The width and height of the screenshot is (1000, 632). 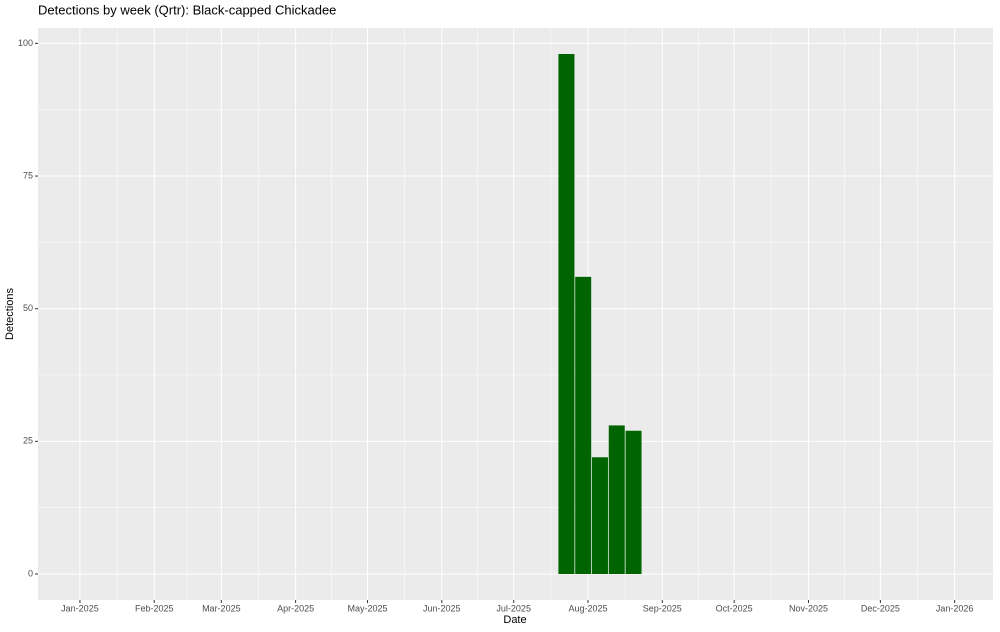 What do you see at coordinates (30, 573) in the screenshot?
I see `y-tick-label: 0` at bounding box center [30, 573].